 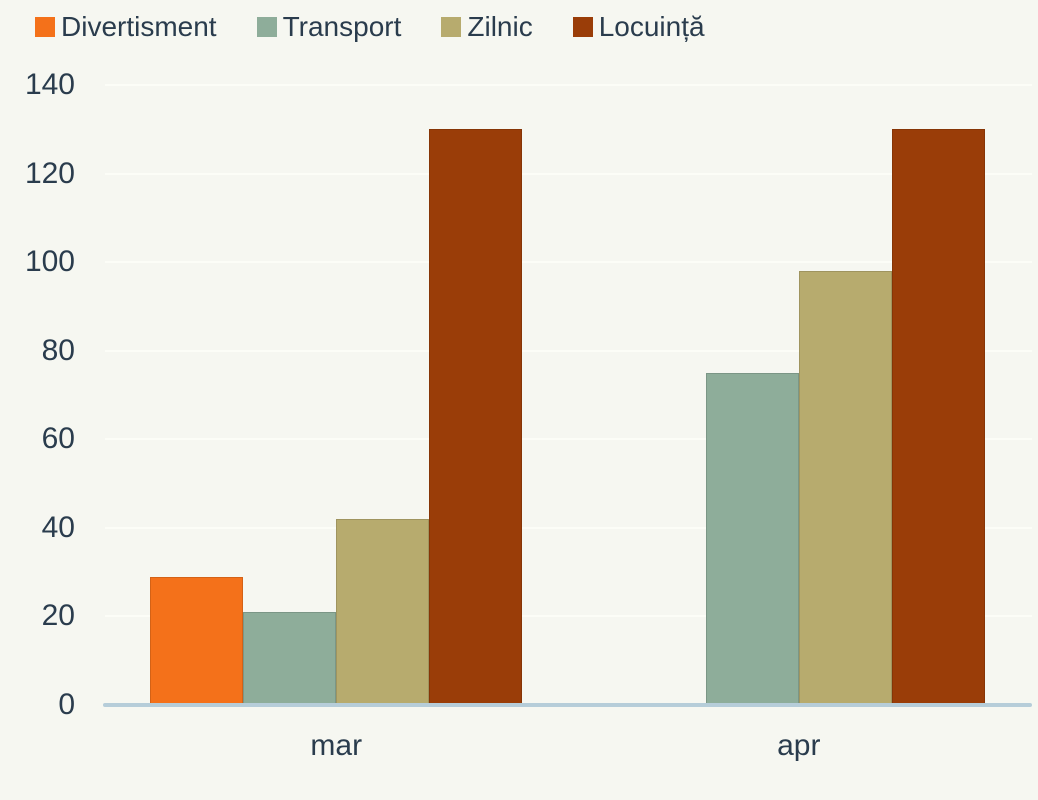 I want to click on bar-slot-zilnic-apr, so click(x=845, y=395).